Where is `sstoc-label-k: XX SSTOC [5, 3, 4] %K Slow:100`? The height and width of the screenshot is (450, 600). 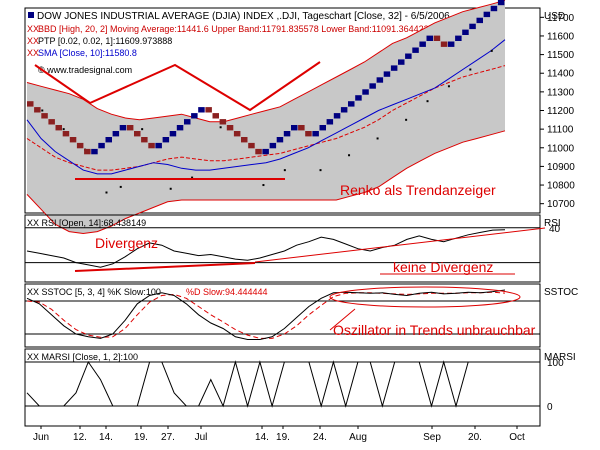
sstoc-label-k: XX SSTOC [5, 3, 4] %K Slow:100 is located at coordinates (94, 292).